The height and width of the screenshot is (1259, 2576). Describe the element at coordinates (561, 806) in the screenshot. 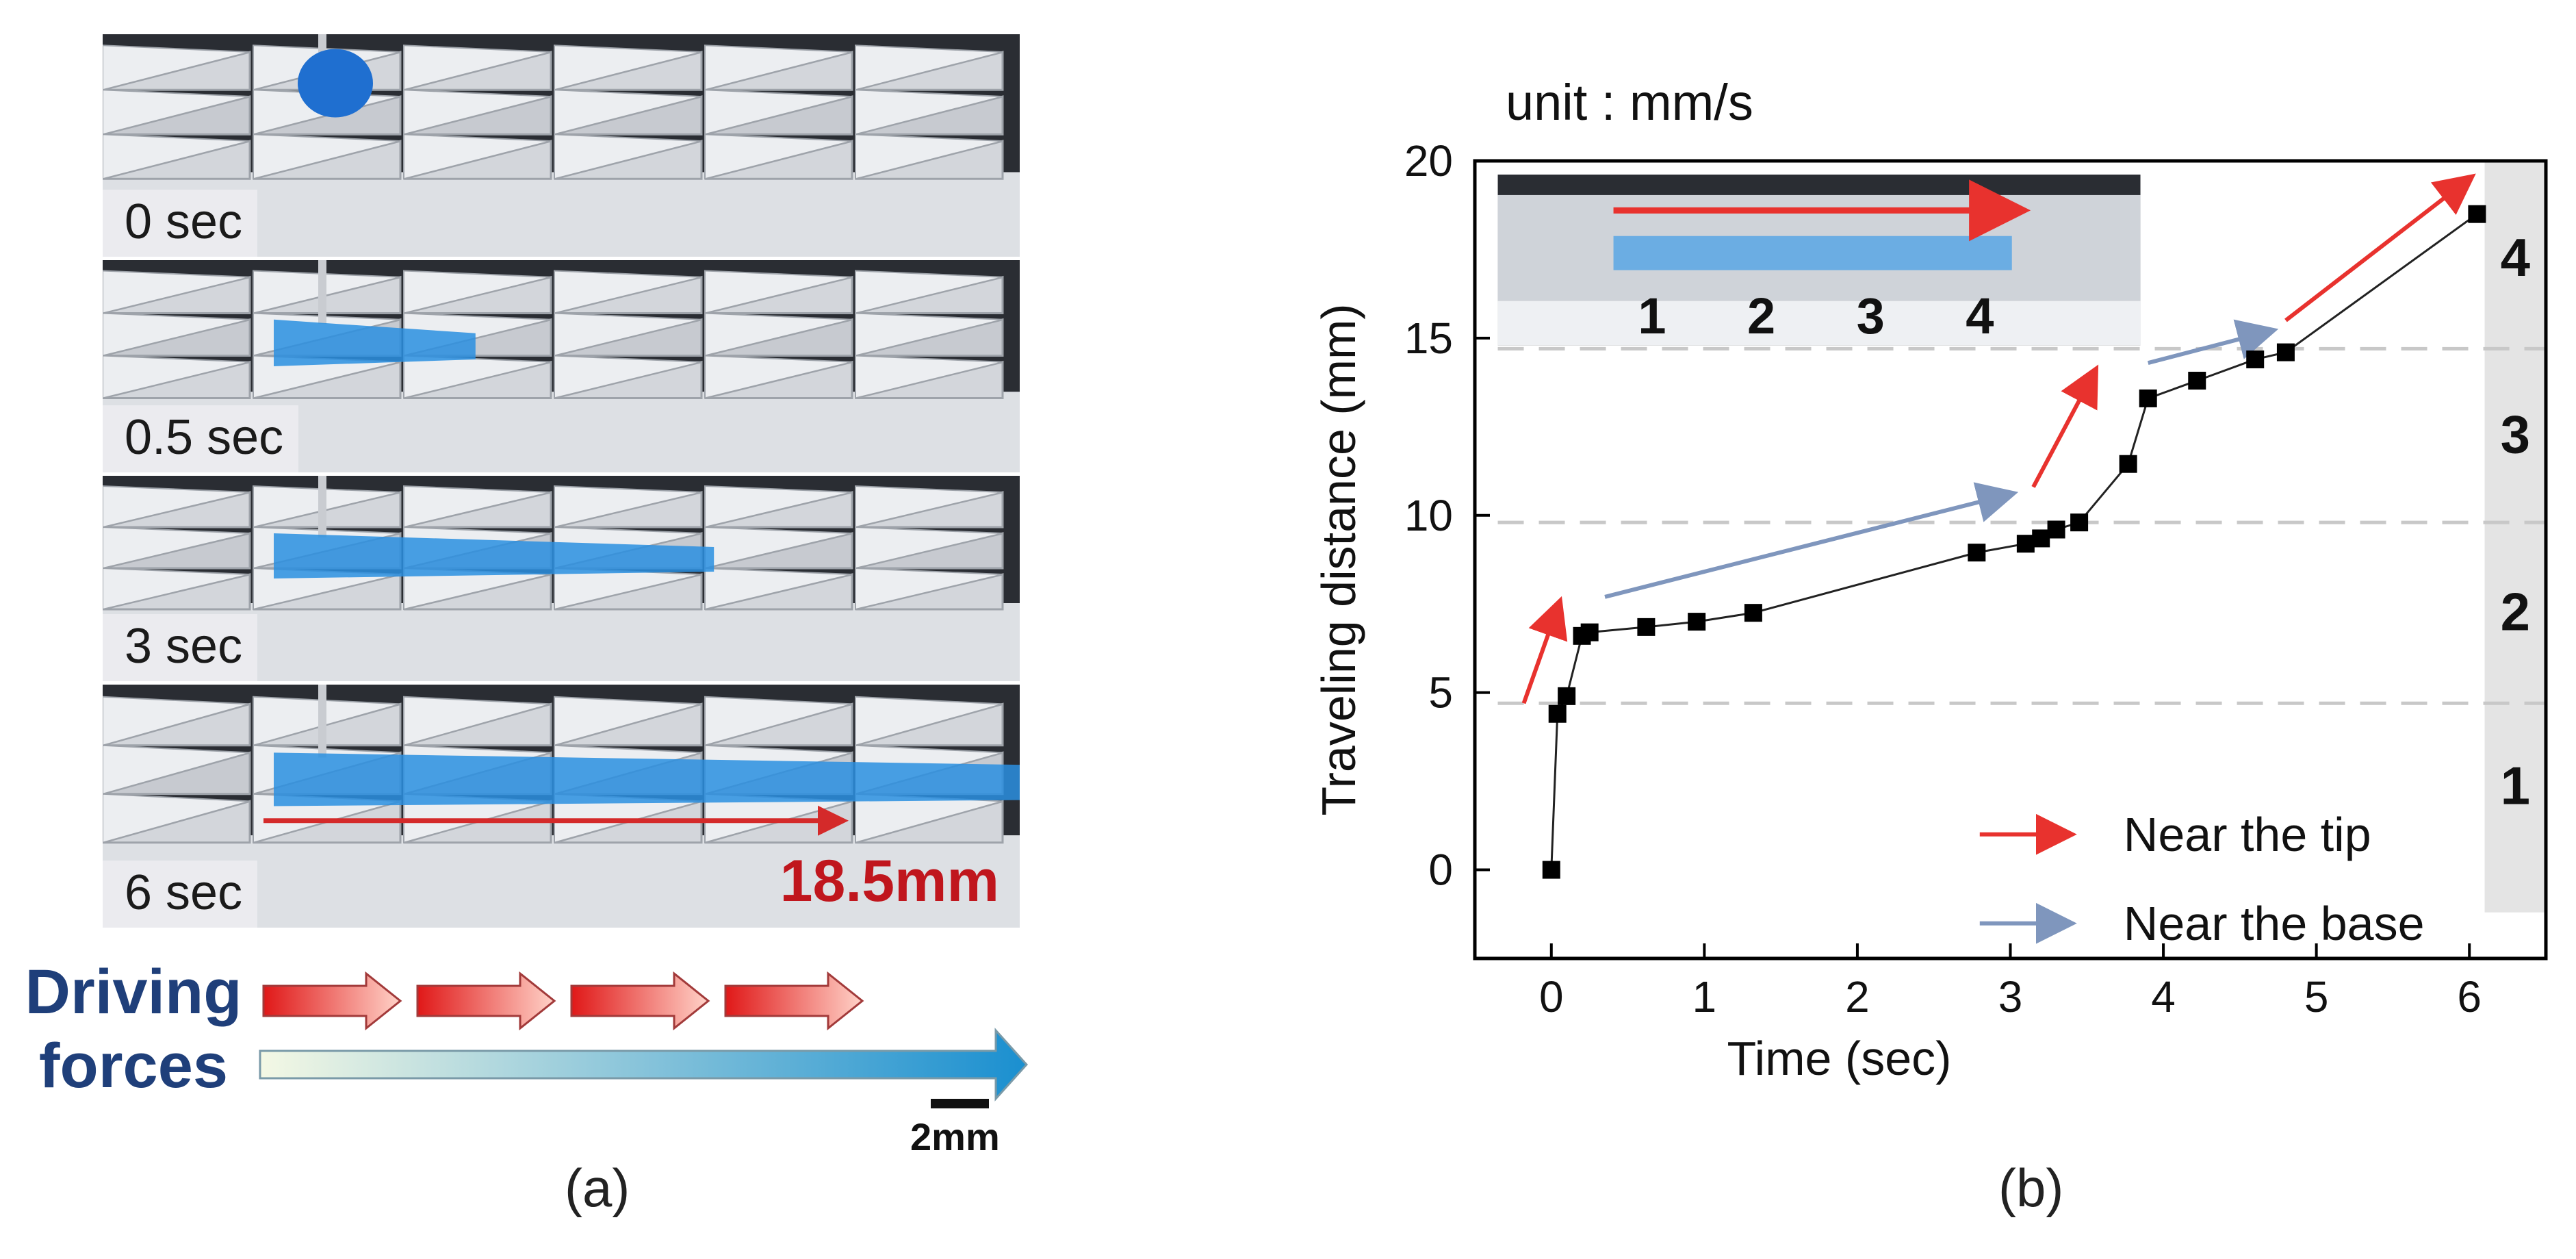

I see `photo-frame: 6 sec 18.5mm` at that location.